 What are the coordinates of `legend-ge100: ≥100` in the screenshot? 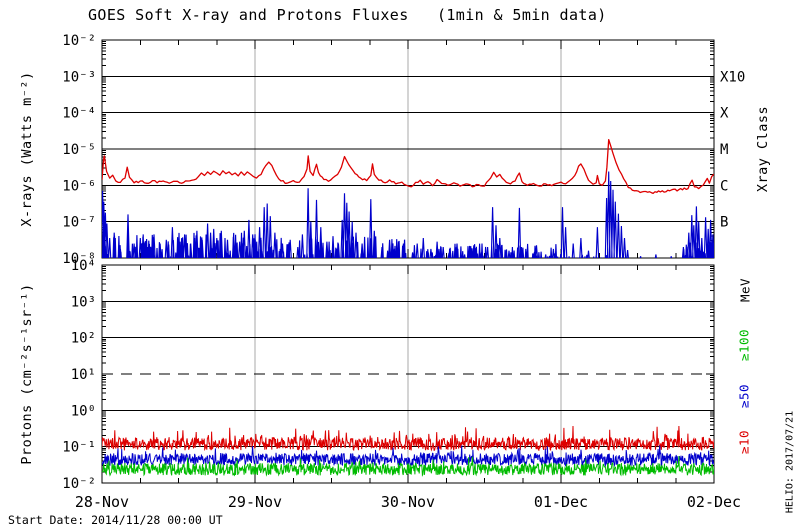 It's located at (744, 345).